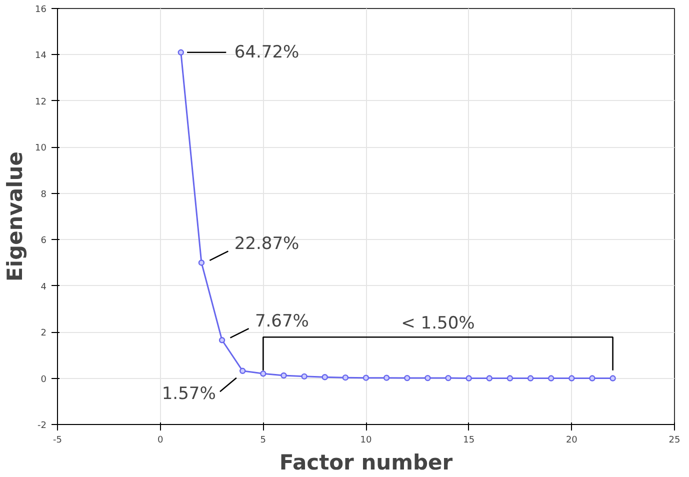 This screenshot has height=477, width=689. What do you see at coordinates (263, 441) in the screenshot?
I see `x-tick-label: 5` at bounding box center [263, 441].